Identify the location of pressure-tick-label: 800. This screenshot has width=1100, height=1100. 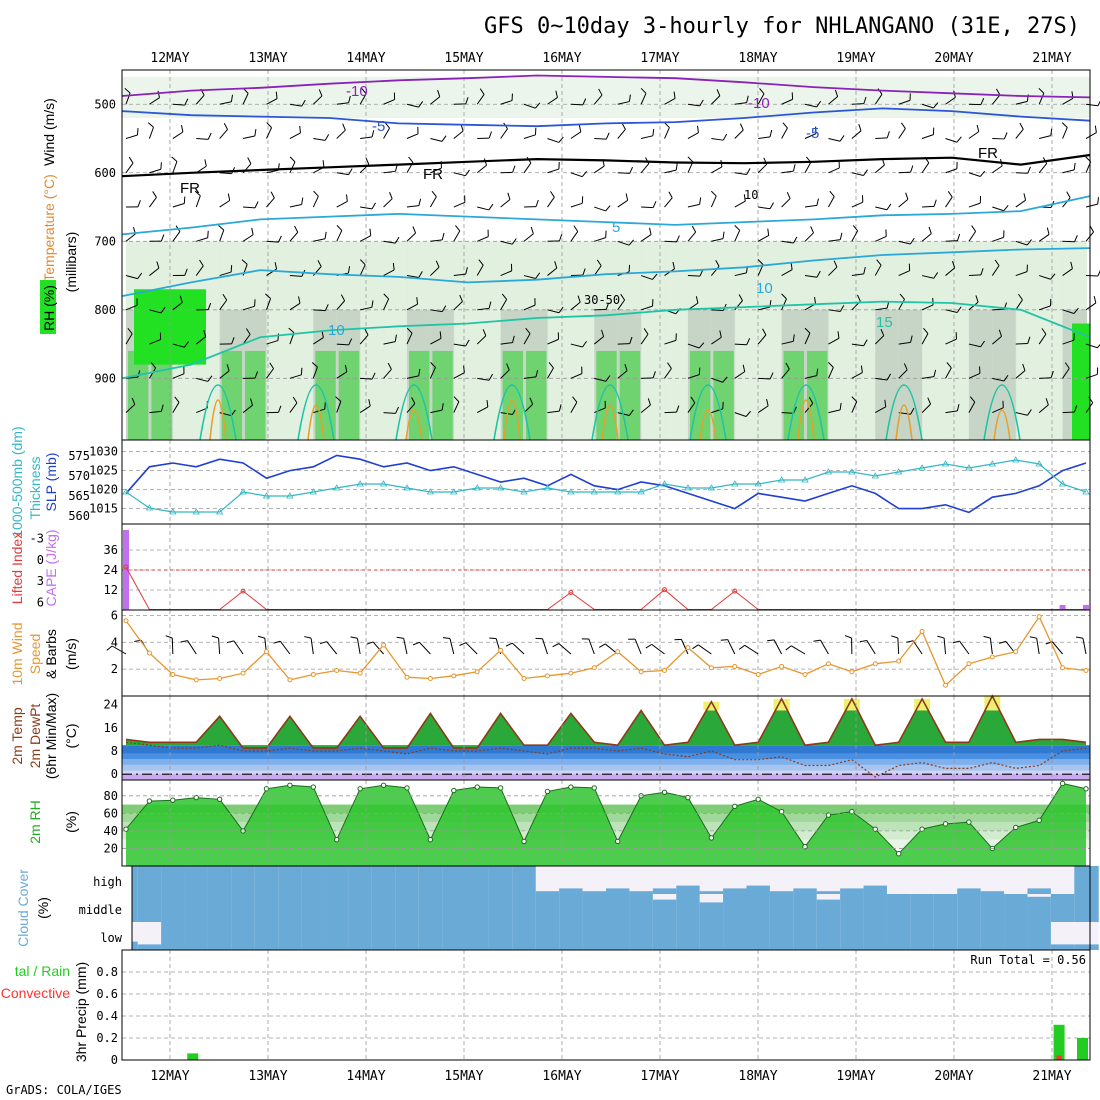
(105, 310).